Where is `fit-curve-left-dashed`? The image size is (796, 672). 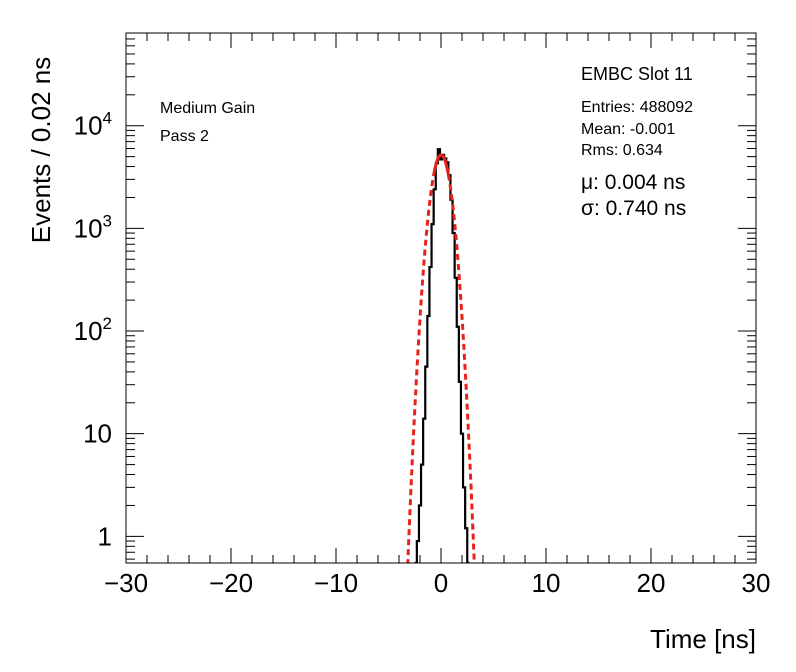
fit-curve-left-dashed is located at coordinates (421, 368).